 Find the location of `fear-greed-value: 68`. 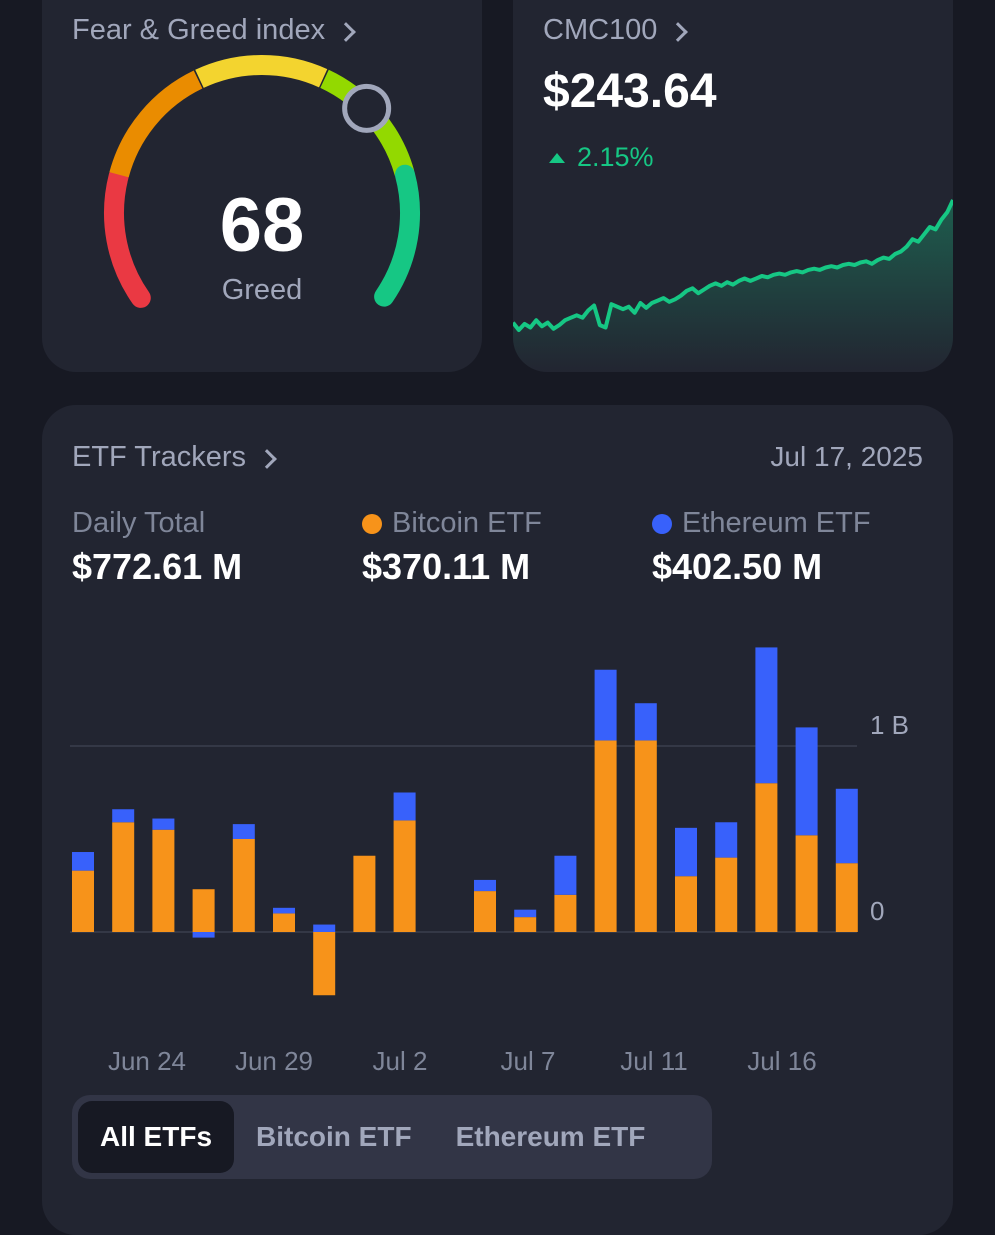

fear-greed-value: 68 is located at coordinates (262, 225).